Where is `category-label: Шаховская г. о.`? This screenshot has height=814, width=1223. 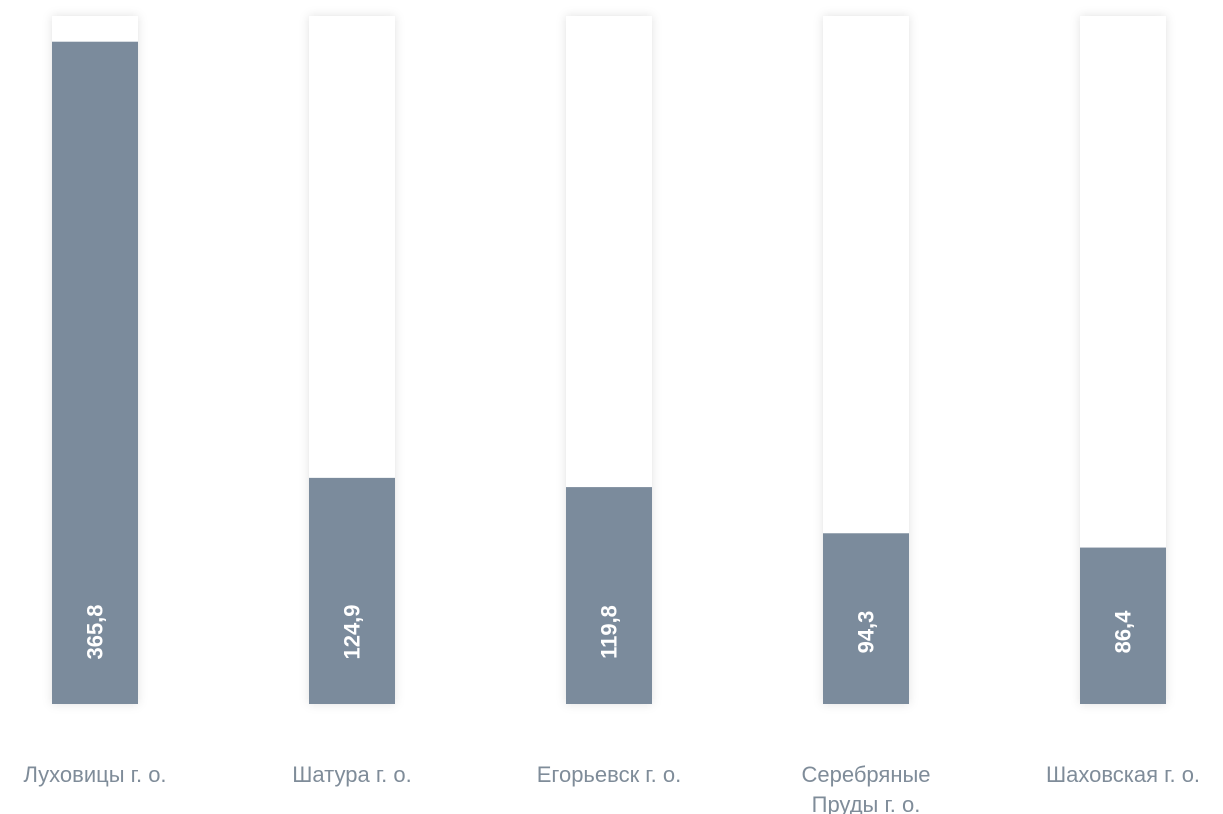 category-label: Шаховская г. о. is located at coordinates (1123, 774).